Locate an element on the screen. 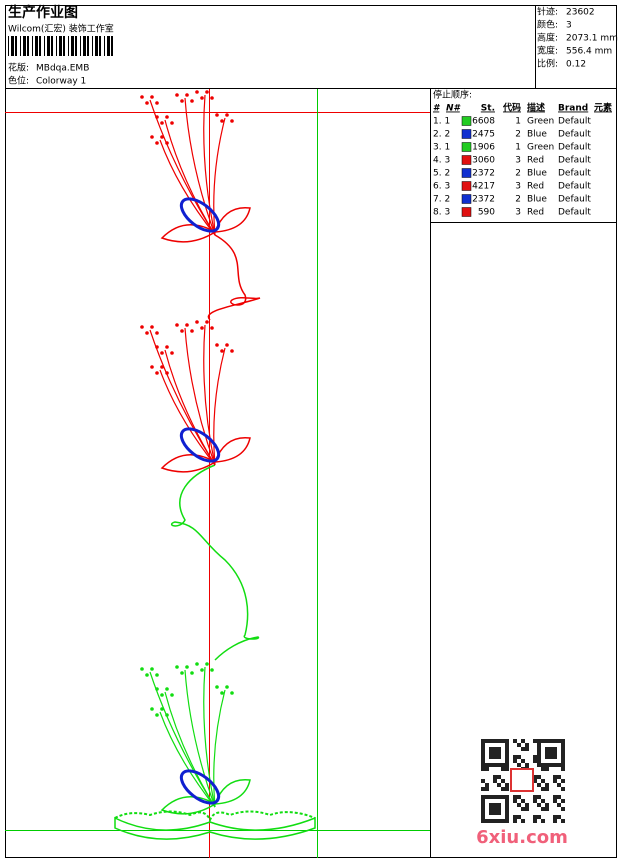 The image size is (620, 864). code: 2 is located at coordinates (518, 200).